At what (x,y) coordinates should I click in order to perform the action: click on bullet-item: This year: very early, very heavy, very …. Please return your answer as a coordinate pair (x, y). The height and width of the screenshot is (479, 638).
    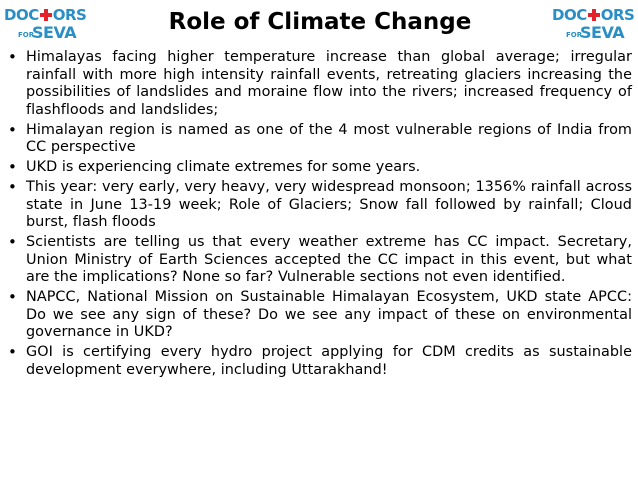
    Looking at the image, I should click on (319, 205).